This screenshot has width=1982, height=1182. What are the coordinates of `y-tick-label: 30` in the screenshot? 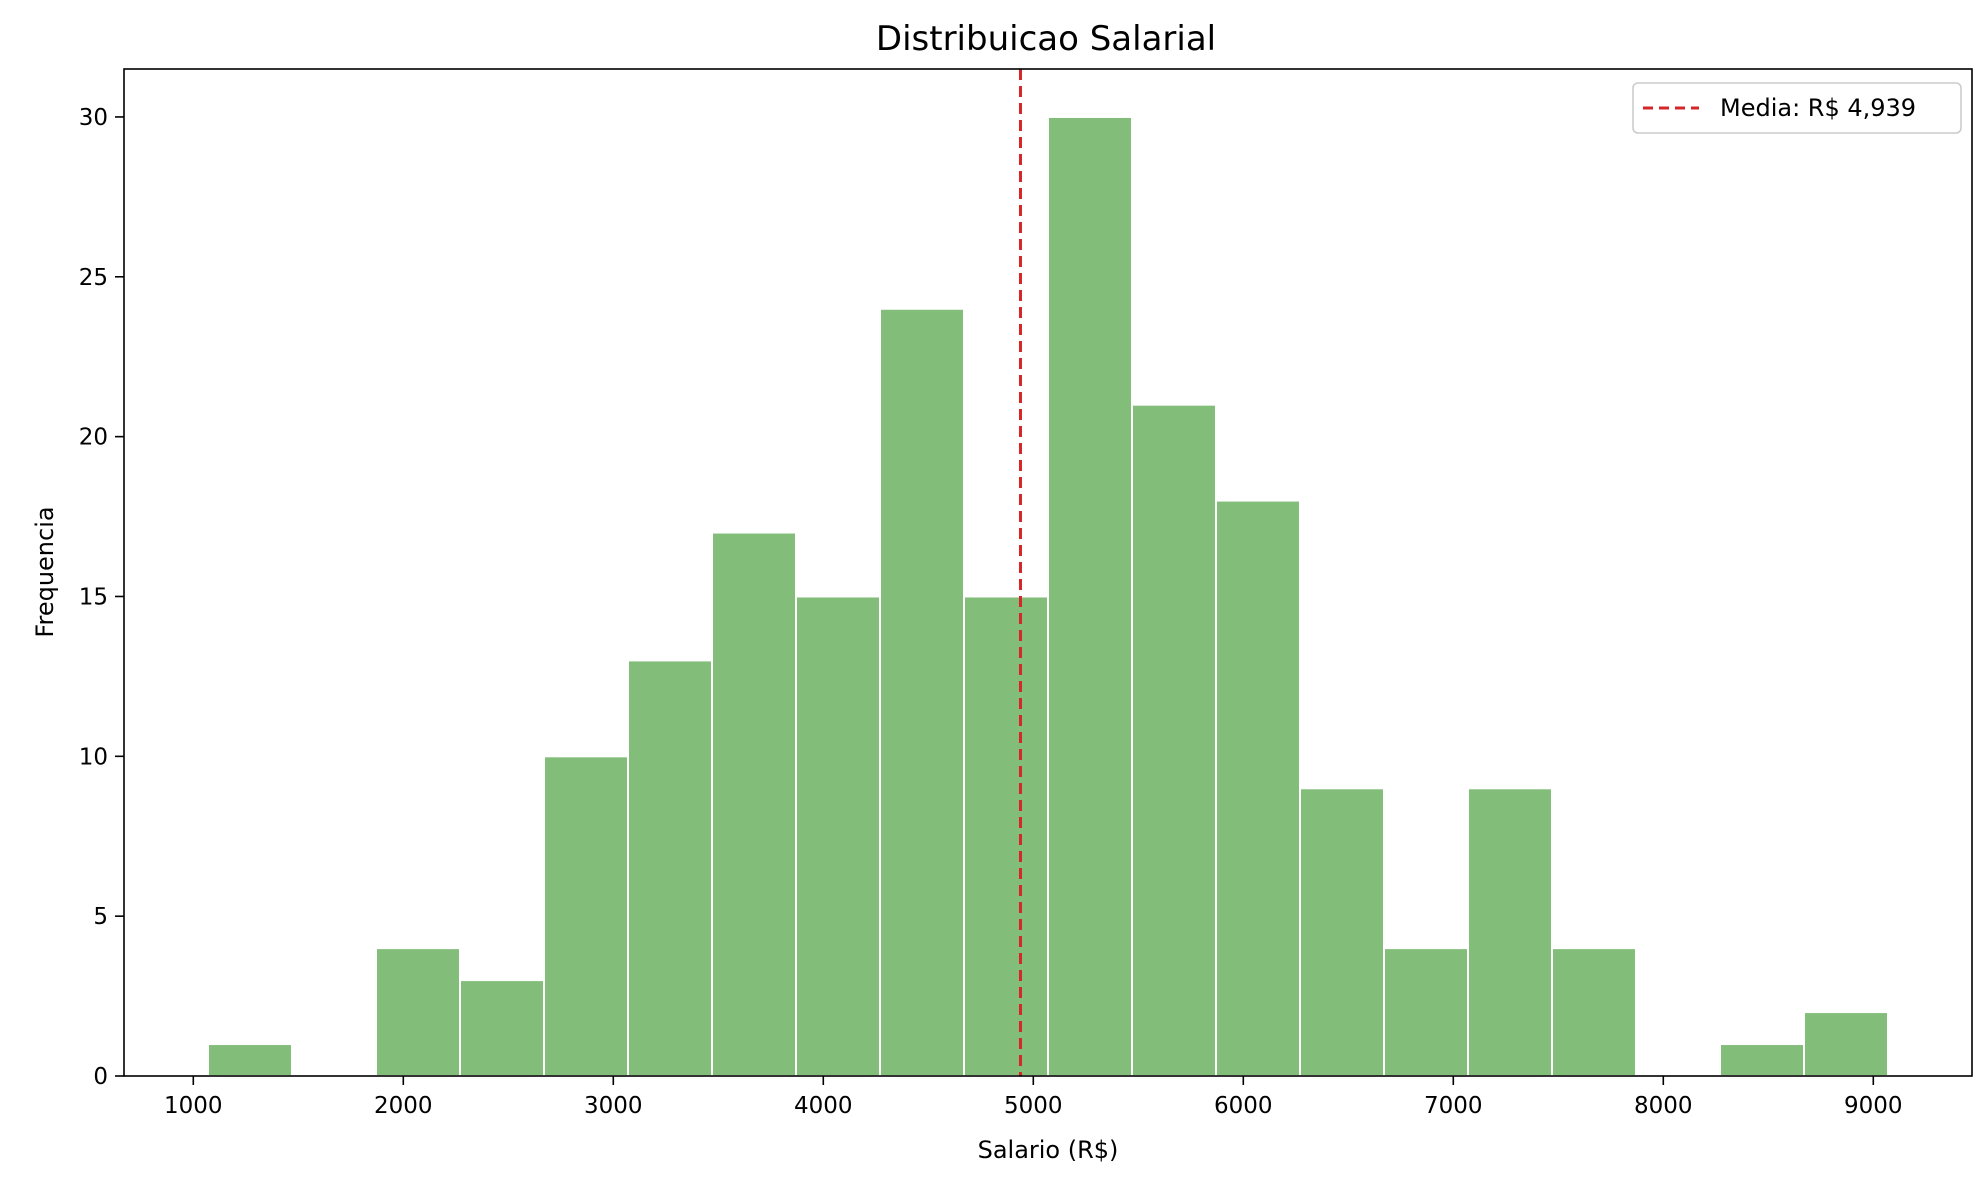 It's located at (93, 118).